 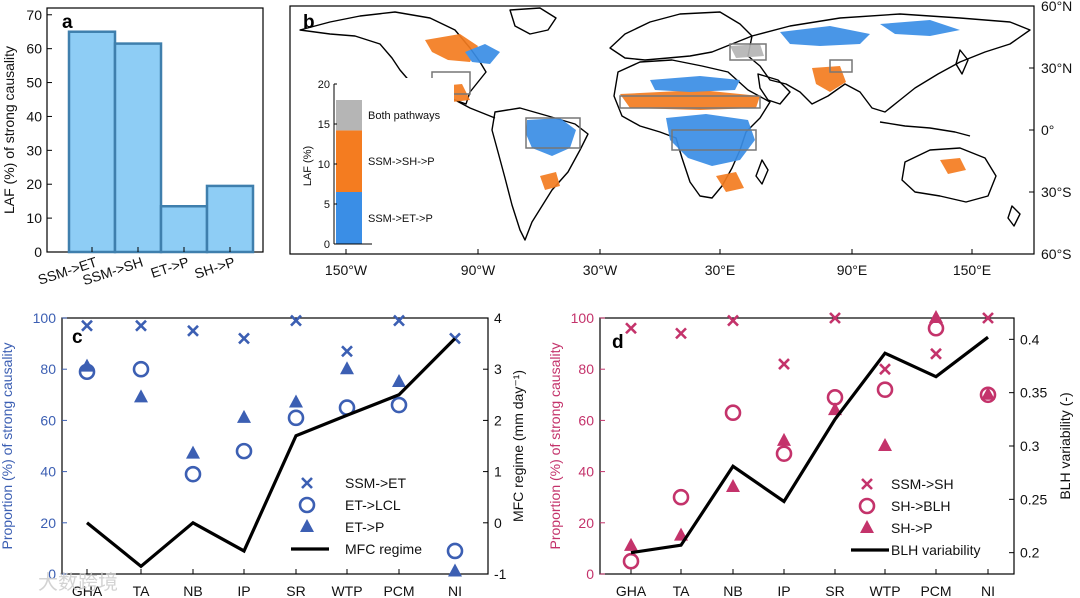 What do you see at coordinates (244, 338) in the screenshot?
I see `point-SSM->ET-IP` at bounding box center [244, 338].